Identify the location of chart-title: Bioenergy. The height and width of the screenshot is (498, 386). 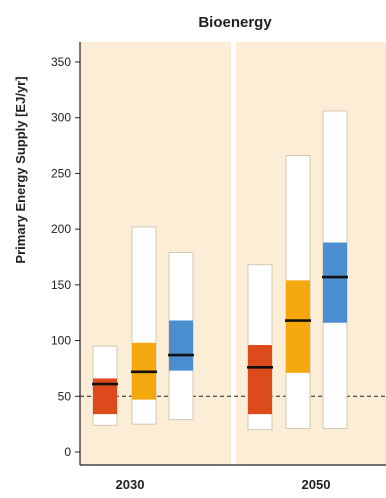
(235, 22).